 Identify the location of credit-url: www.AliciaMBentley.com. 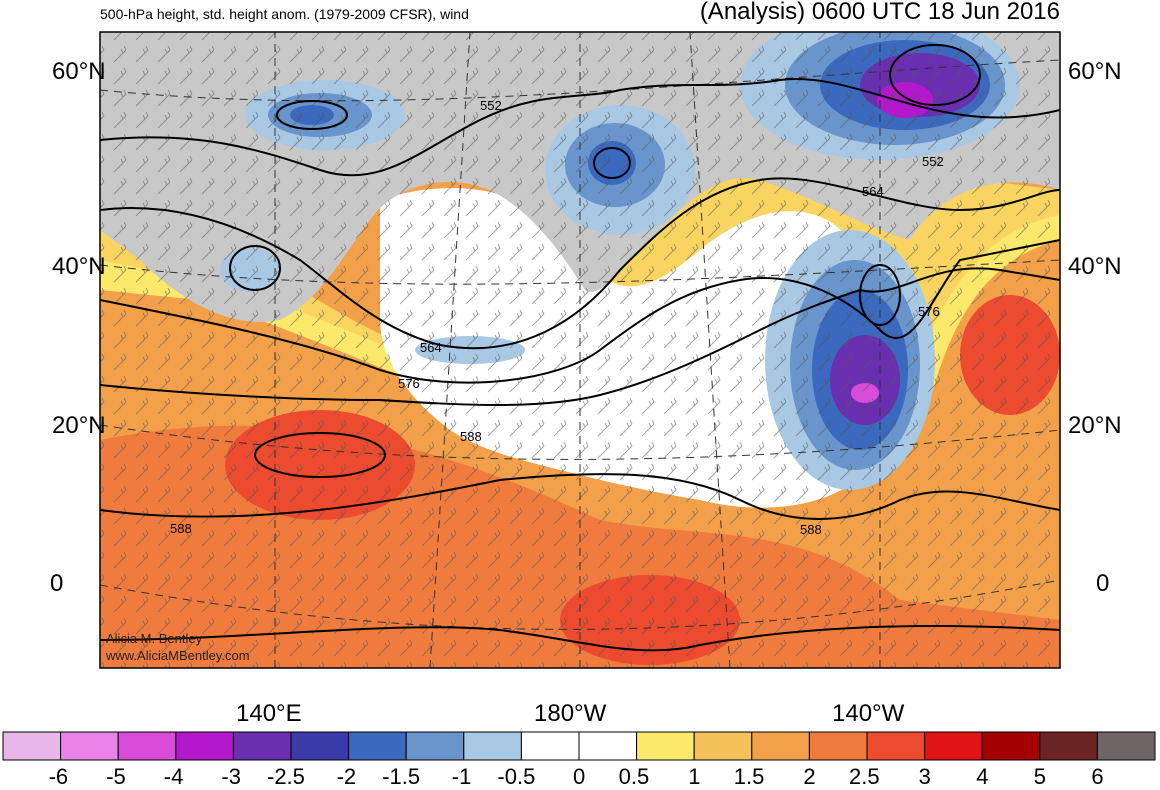
(177, 655).